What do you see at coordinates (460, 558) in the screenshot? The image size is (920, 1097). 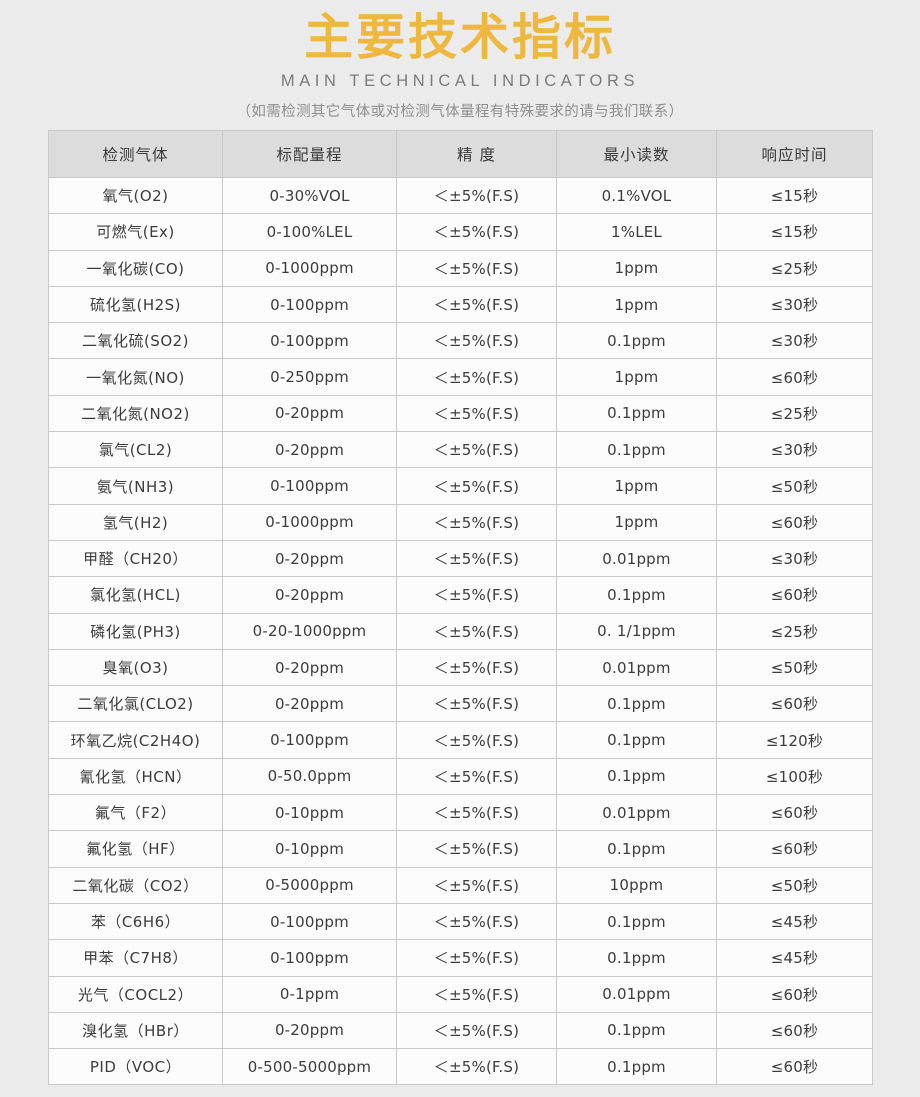 I see `table-row: 甲醛（CH20） 0-20ppm ＜±5%(F.S) 0.01ppm ≤30秒` at bounding box center [460, 558].